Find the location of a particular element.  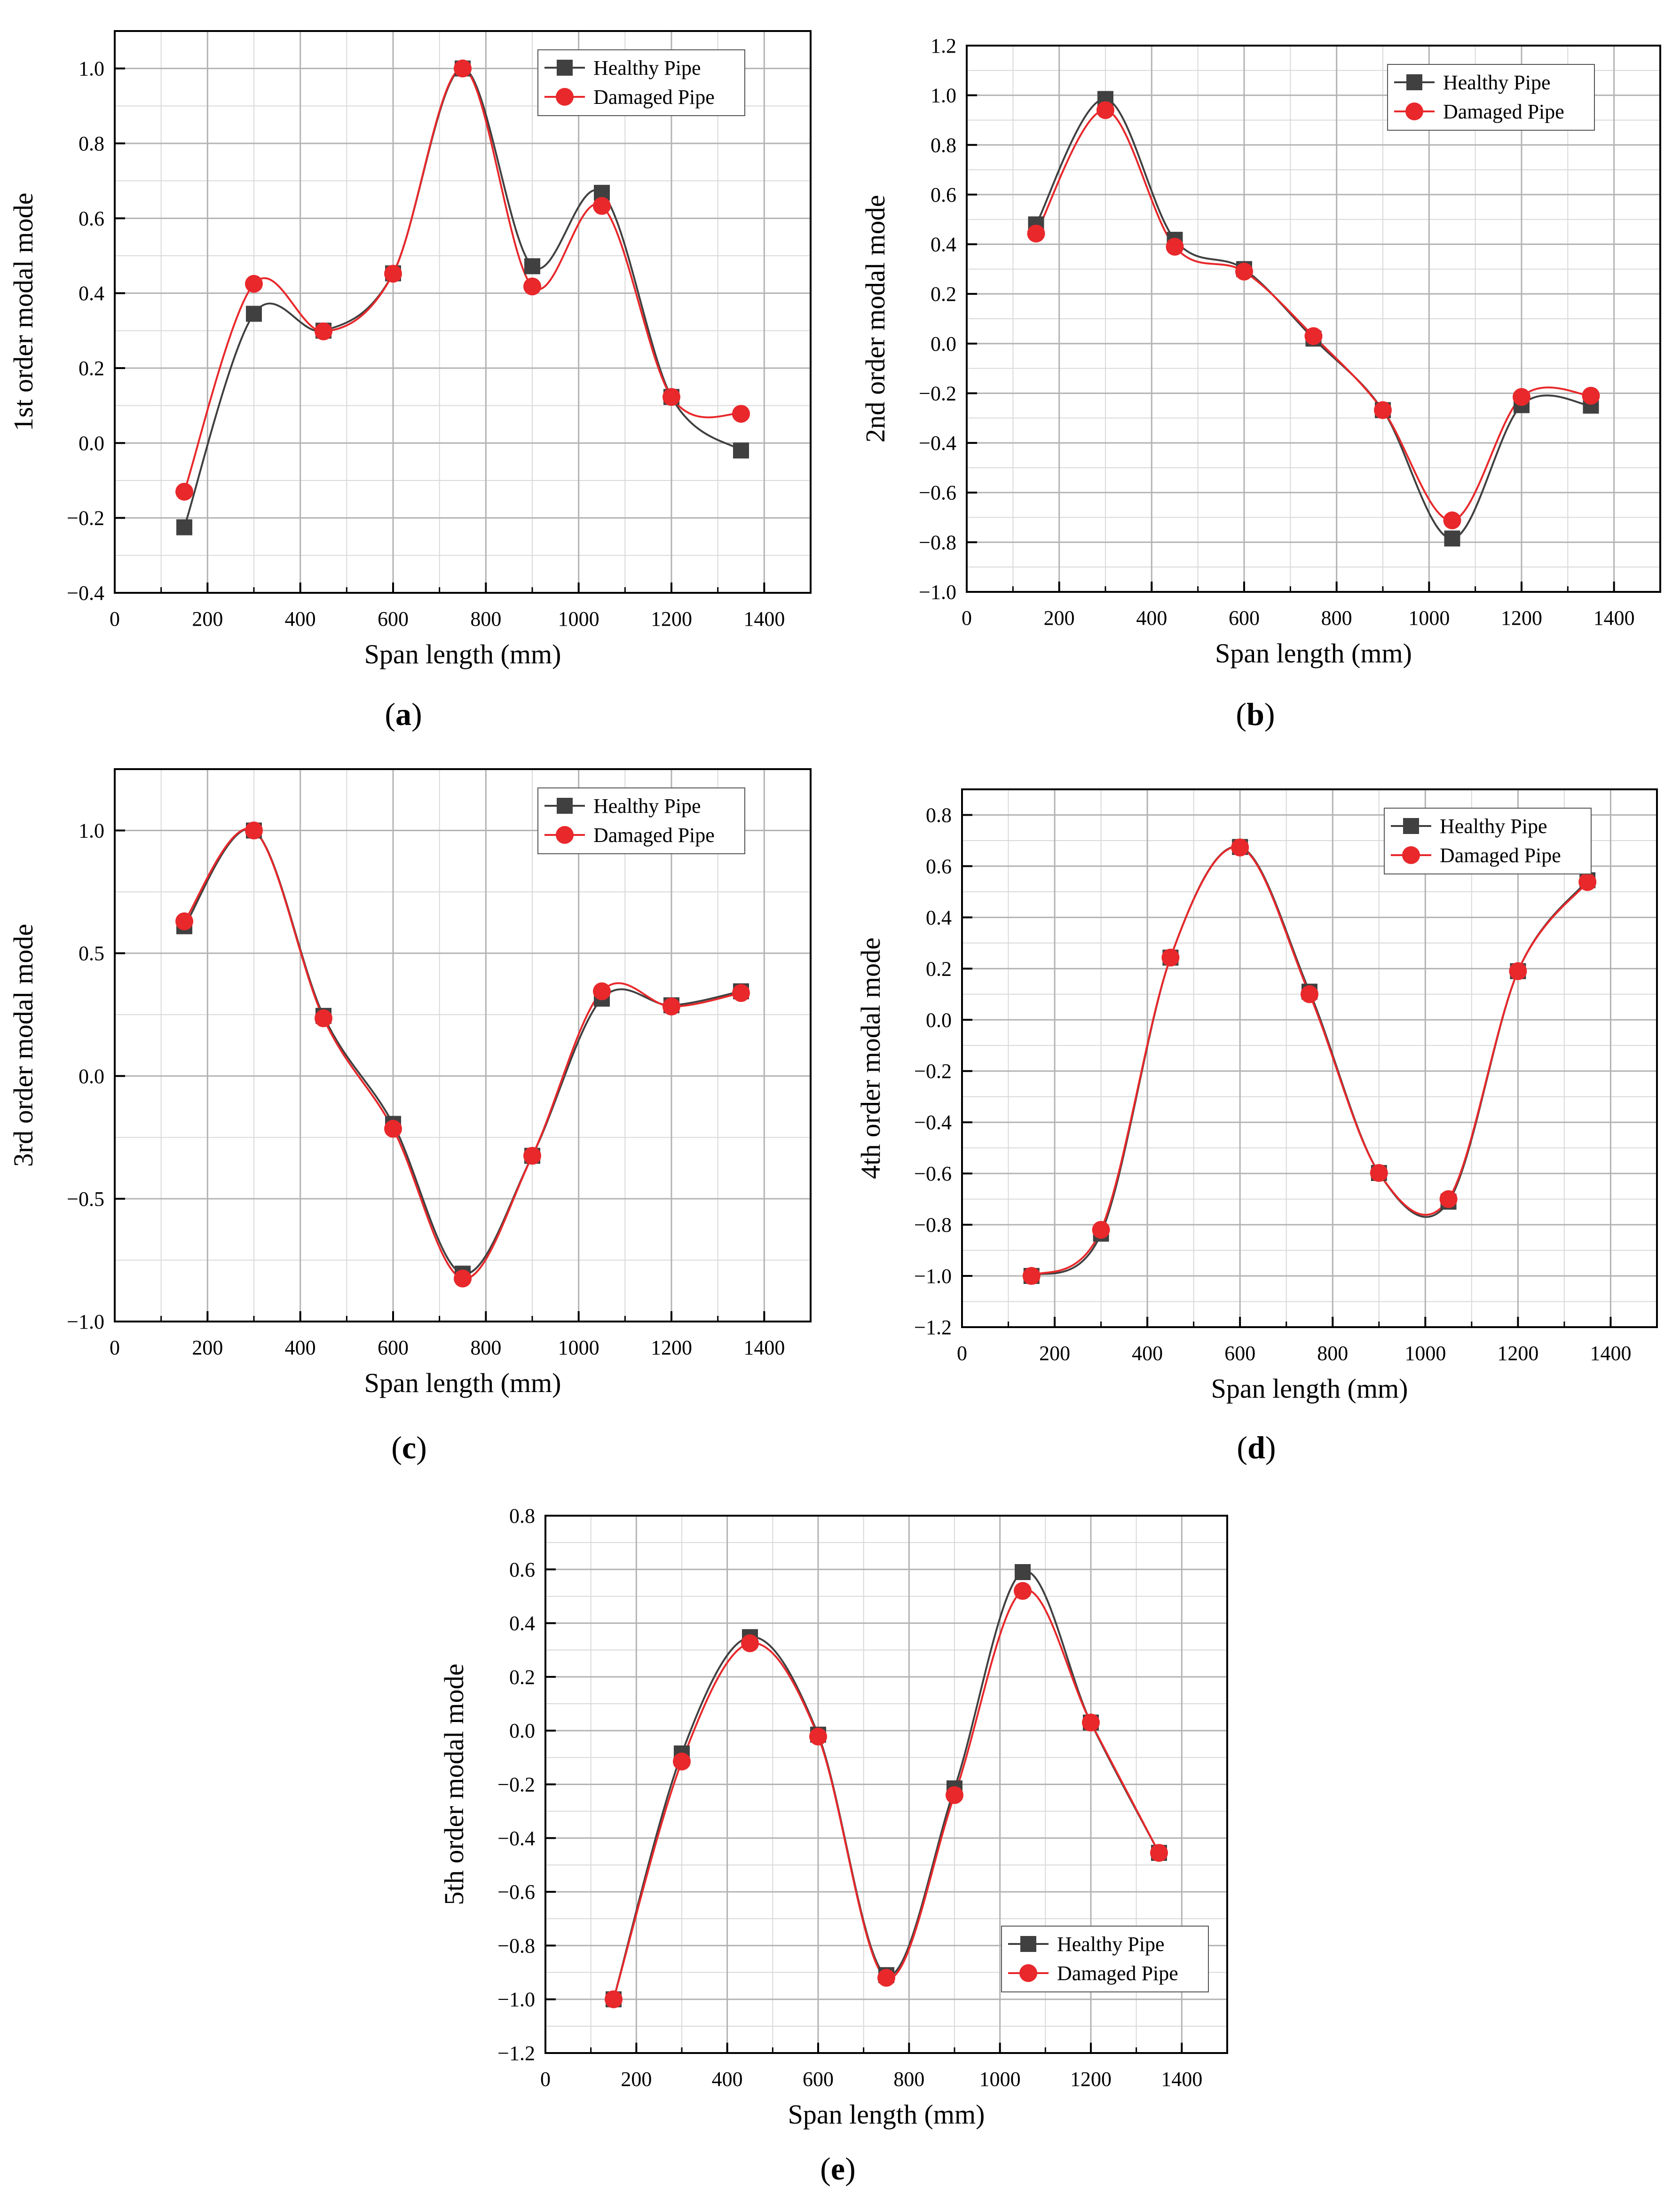

panel-letter: b is located at coordinates (1255, 714).